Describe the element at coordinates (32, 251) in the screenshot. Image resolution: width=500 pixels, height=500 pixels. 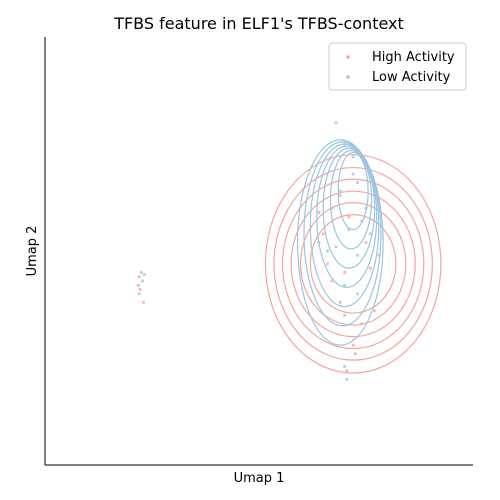
I see `y-axis-label: Umap 2` at that location.